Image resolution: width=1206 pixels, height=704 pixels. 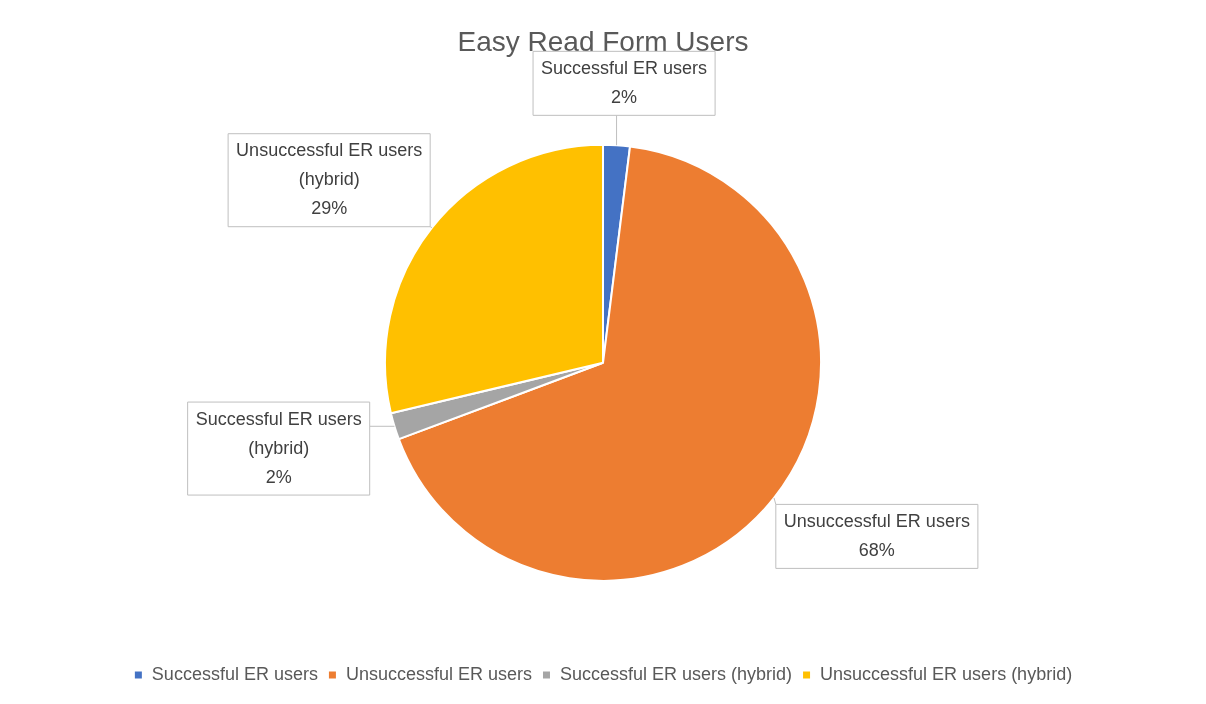 What do you see at coordinates (278, 433) in the screenshot?
I see `slice-label: Successful ER users (hybrid)` at bounding box center [278, 433].